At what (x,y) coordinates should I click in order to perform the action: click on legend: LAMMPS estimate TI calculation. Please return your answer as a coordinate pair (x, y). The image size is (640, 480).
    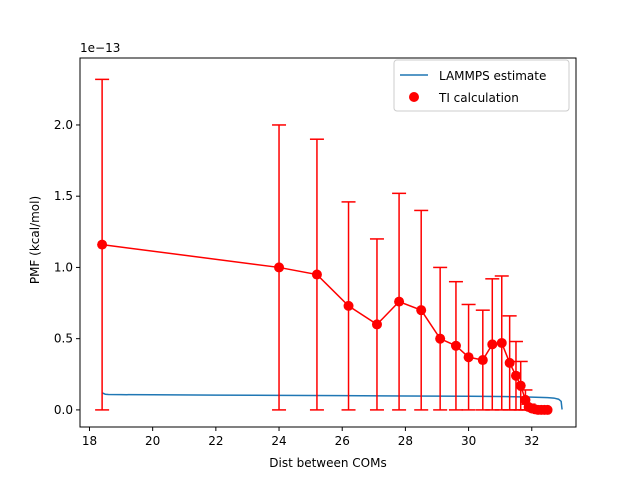
    Looking at the image, I should click on (481, 85).